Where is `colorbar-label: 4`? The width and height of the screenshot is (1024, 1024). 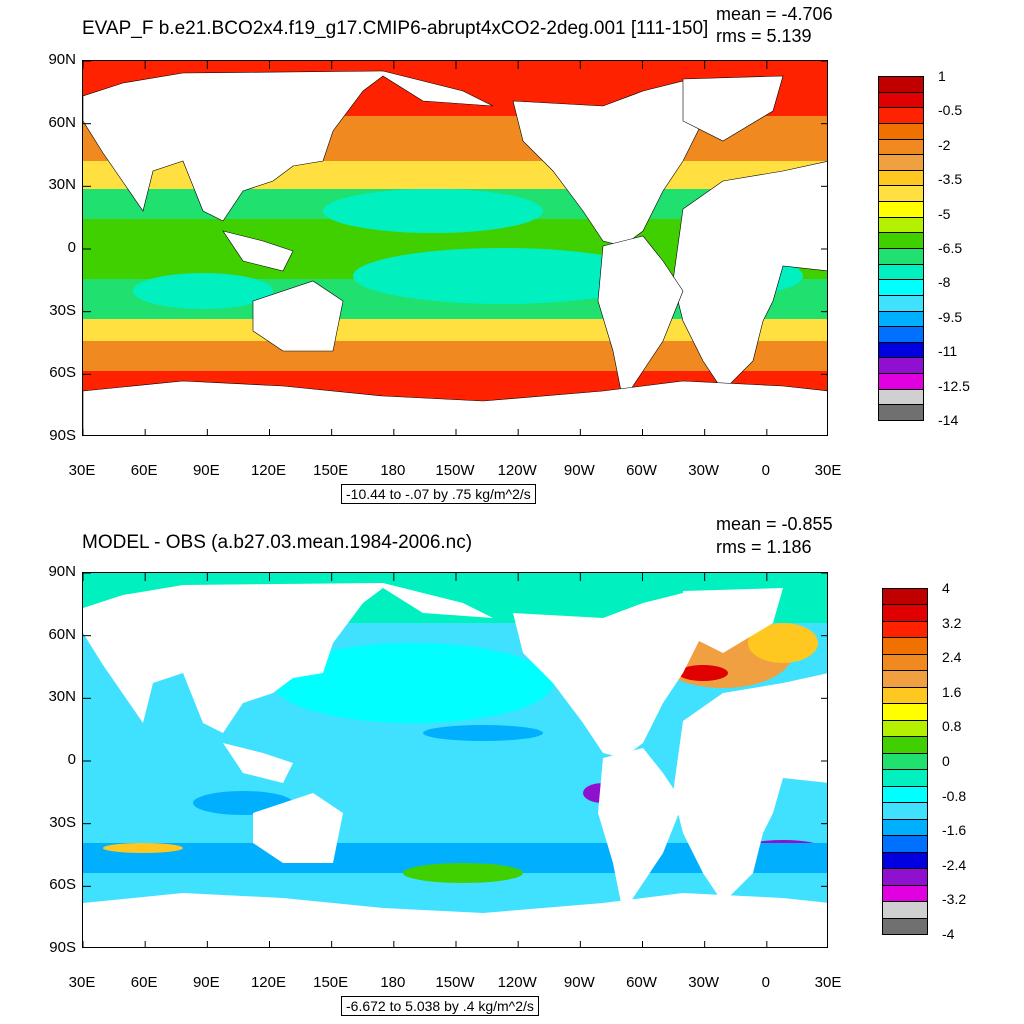 colorbar-label: 4 is located at coordinates (946, 588).